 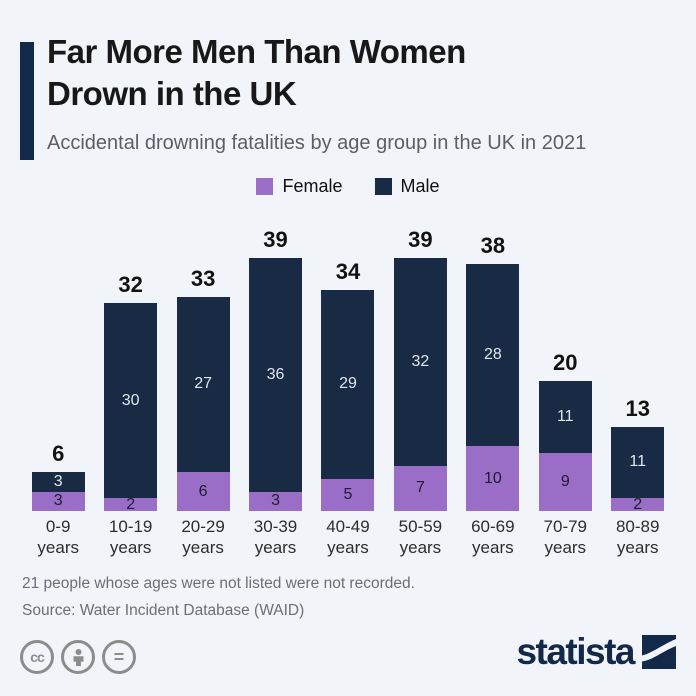 I want to click on stacked-bar: 30 2, so click(x=131, y=408).